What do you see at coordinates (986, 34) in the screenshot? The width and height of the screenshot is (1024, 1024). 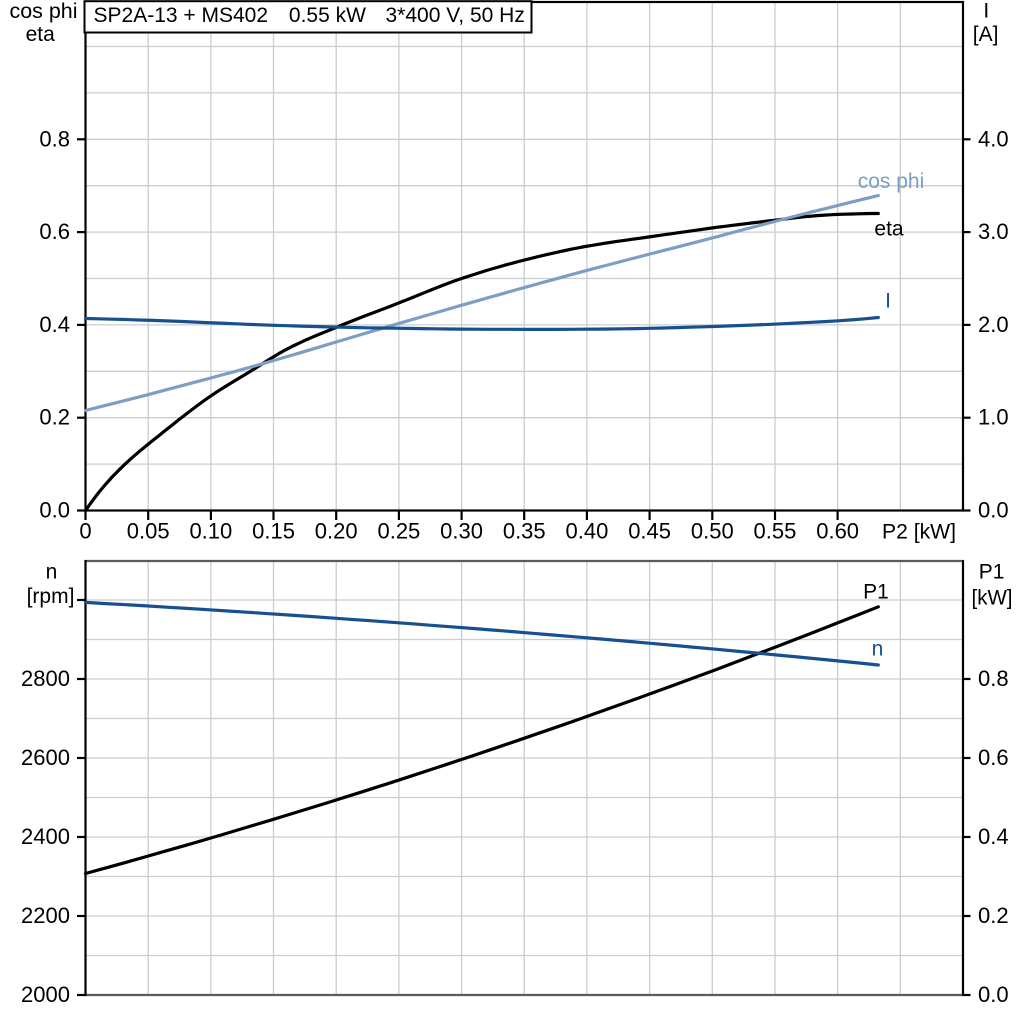 I see `svg-text: [A]` at bounding box center [986, 34].